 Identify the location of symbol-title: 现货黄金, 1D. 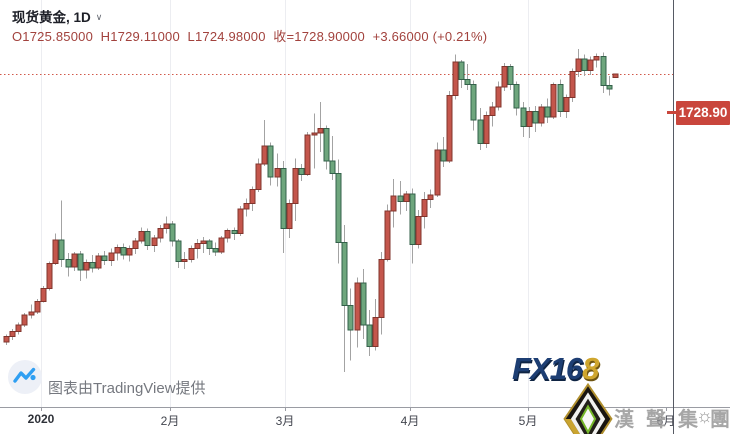
(51, 17).